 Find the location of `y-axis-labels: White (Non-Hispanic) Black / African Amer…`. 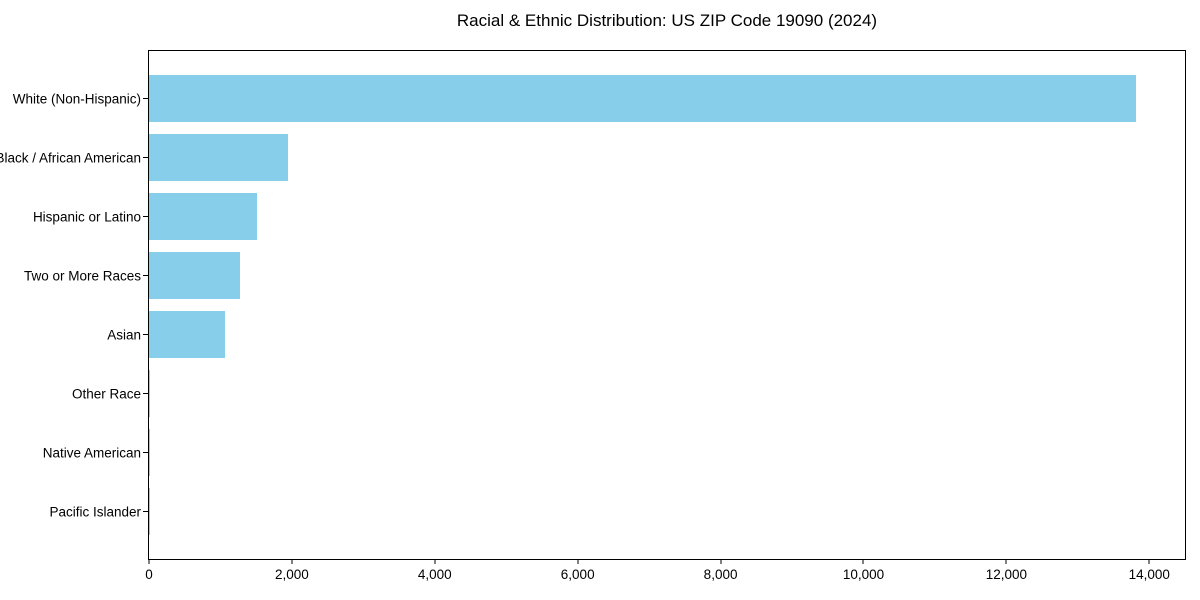

y-axis-labels: White (Non-Hispanic) Black / African Amer… is located at coordinates (70, 305).